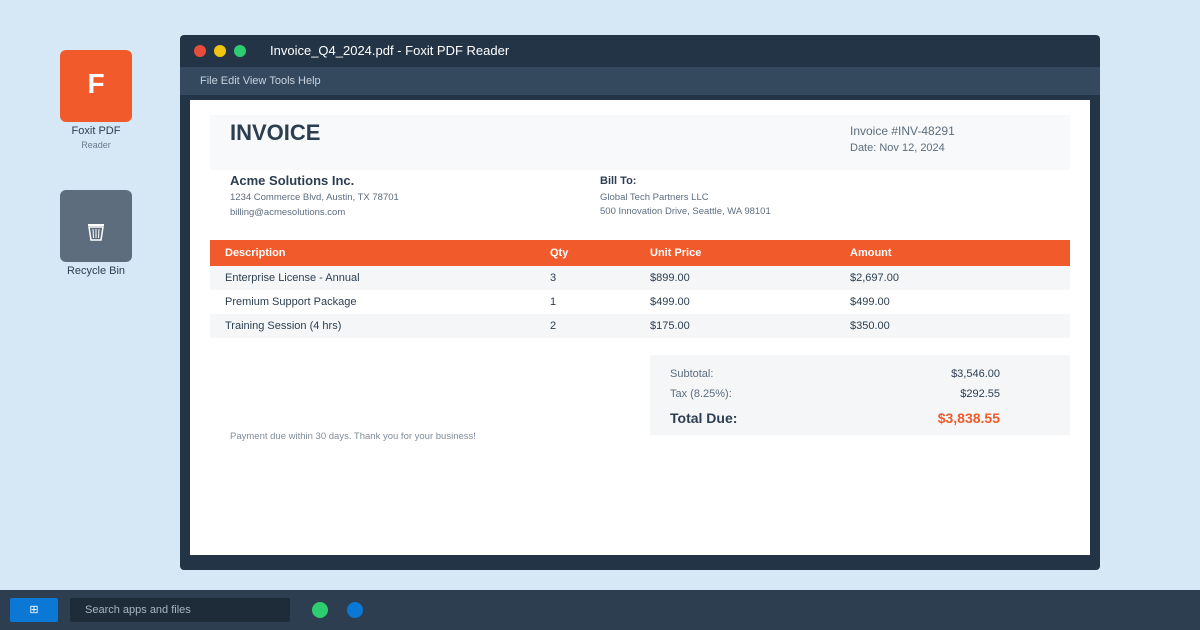 The width and height of the screenshot is (1200, 630). Describe the element at coordinates (559, 253) in the screenshot. I see `column-header: Qty` at that location.